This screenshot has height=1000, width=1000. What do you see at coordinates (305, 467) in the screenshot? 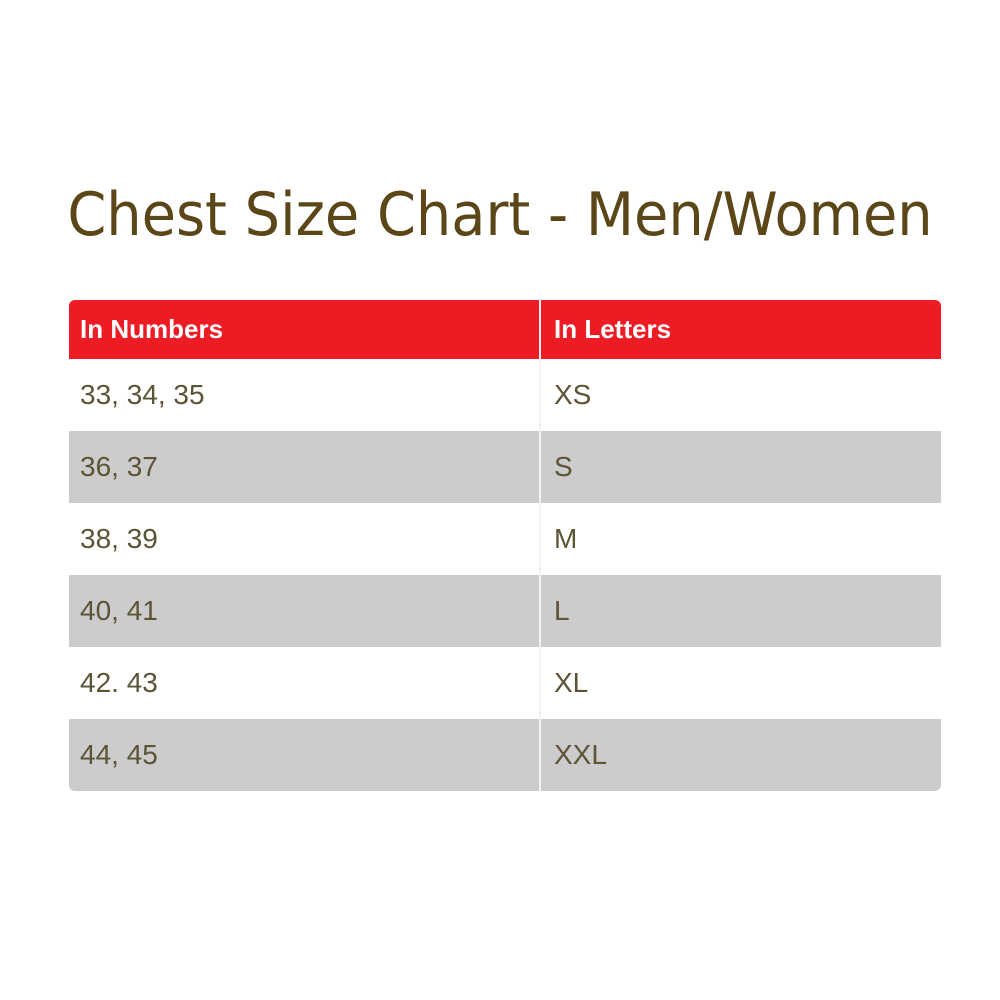
I see `numbers-cell: 36, 37` at bounding box center [305, 467].